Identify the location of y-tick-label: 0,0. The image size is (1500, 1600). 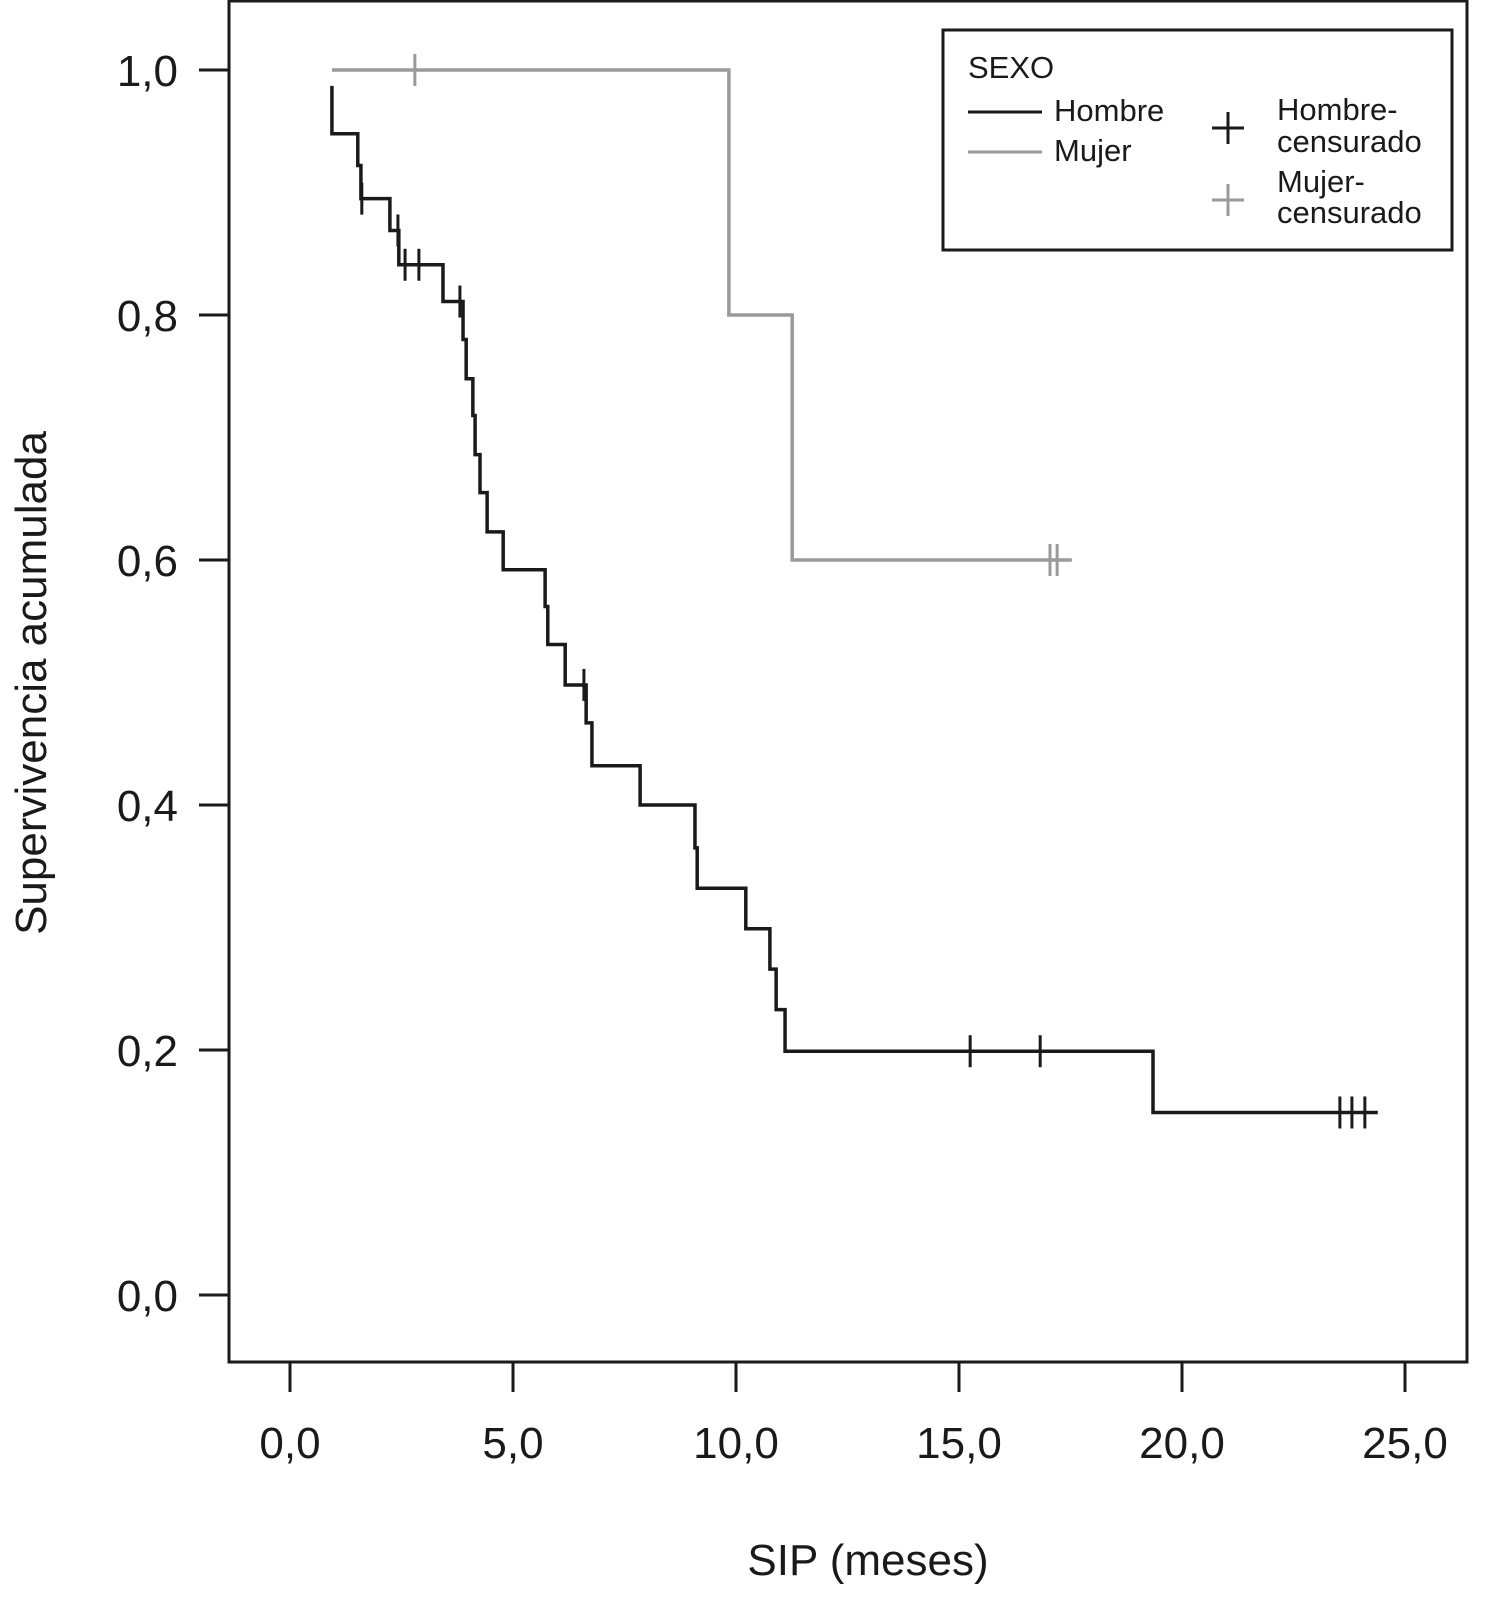
(147, 1296).